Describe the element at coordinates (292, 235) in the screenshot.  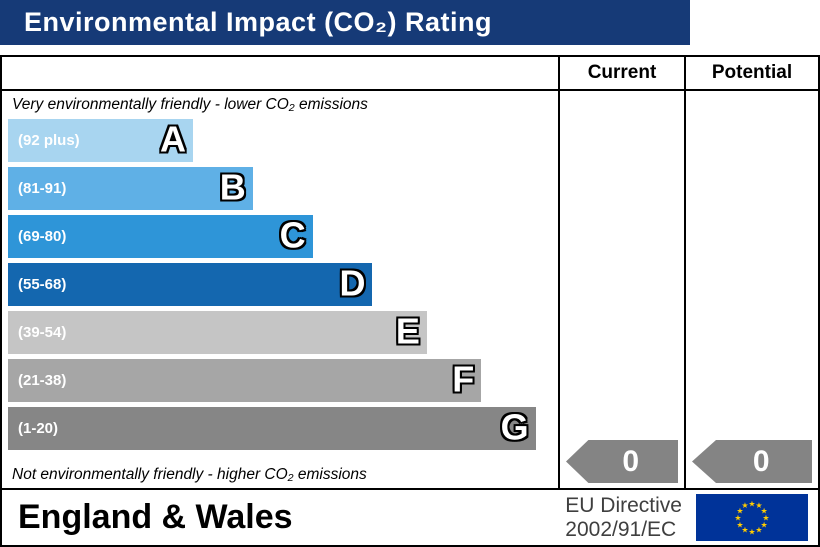
I see `band-letter: C` at that location.